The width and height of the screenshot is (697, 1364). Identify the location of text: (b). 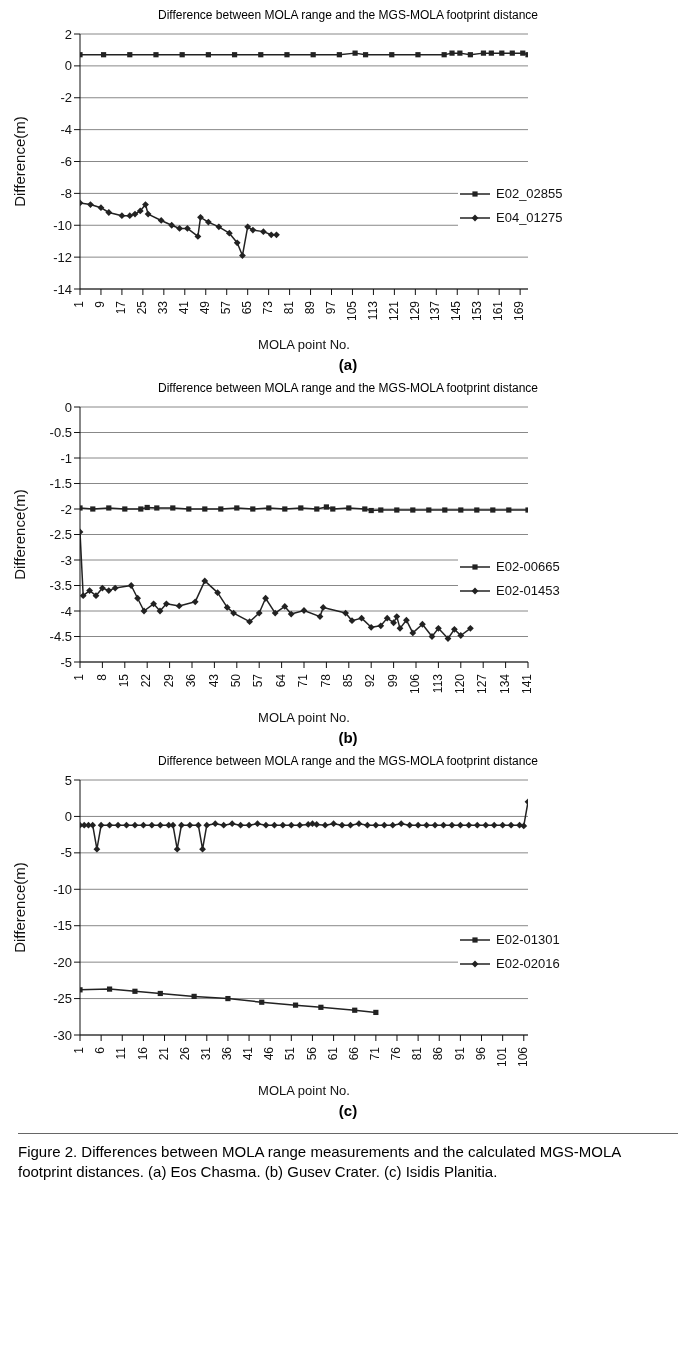
(348, 737).